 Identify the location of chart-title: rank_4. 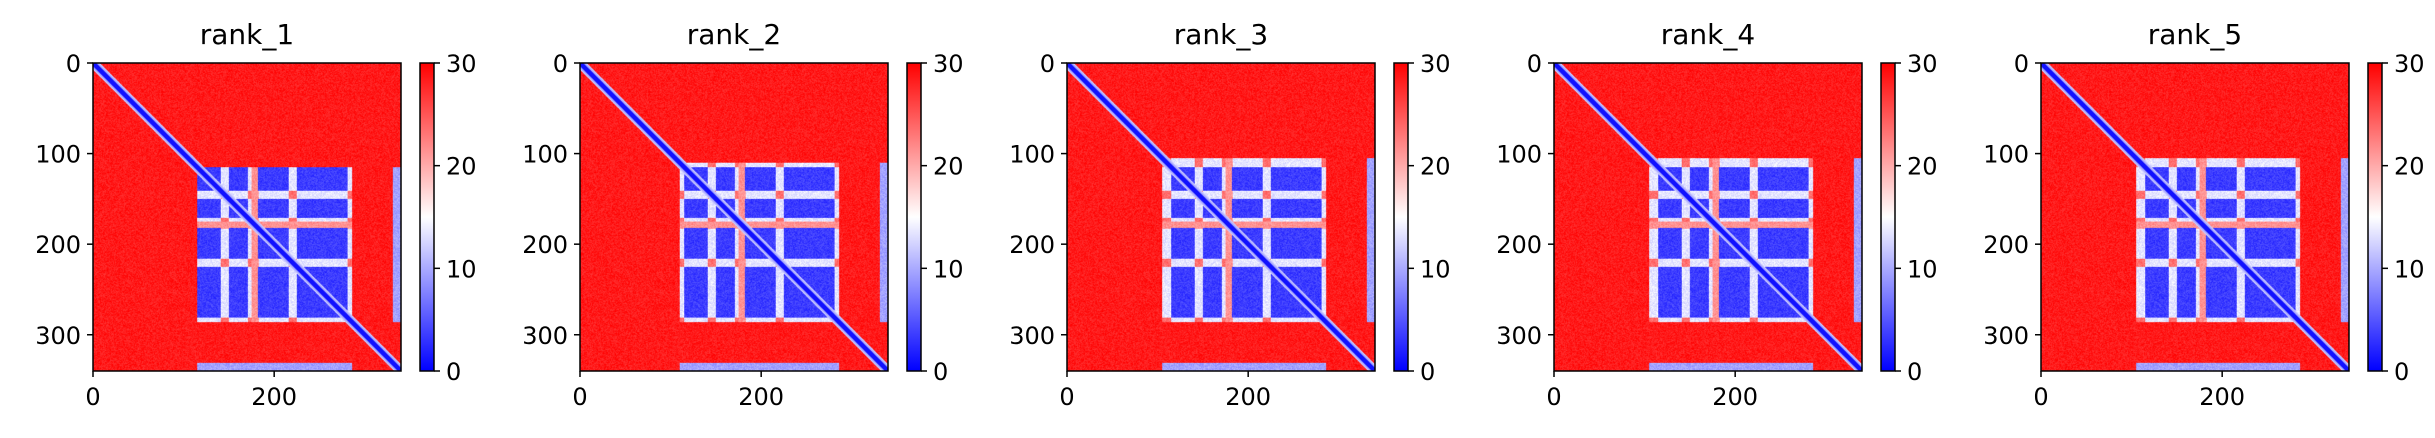
(1708, 34).